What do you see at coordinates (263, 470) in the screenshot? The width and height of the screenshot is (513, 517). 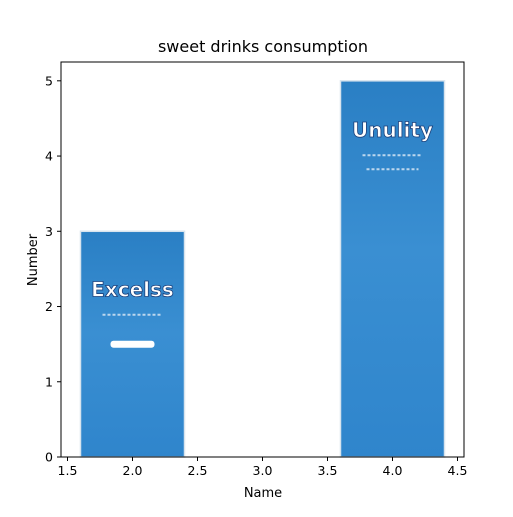 I see `x-tick-label: 3.0` at bounding box center [263, 470].